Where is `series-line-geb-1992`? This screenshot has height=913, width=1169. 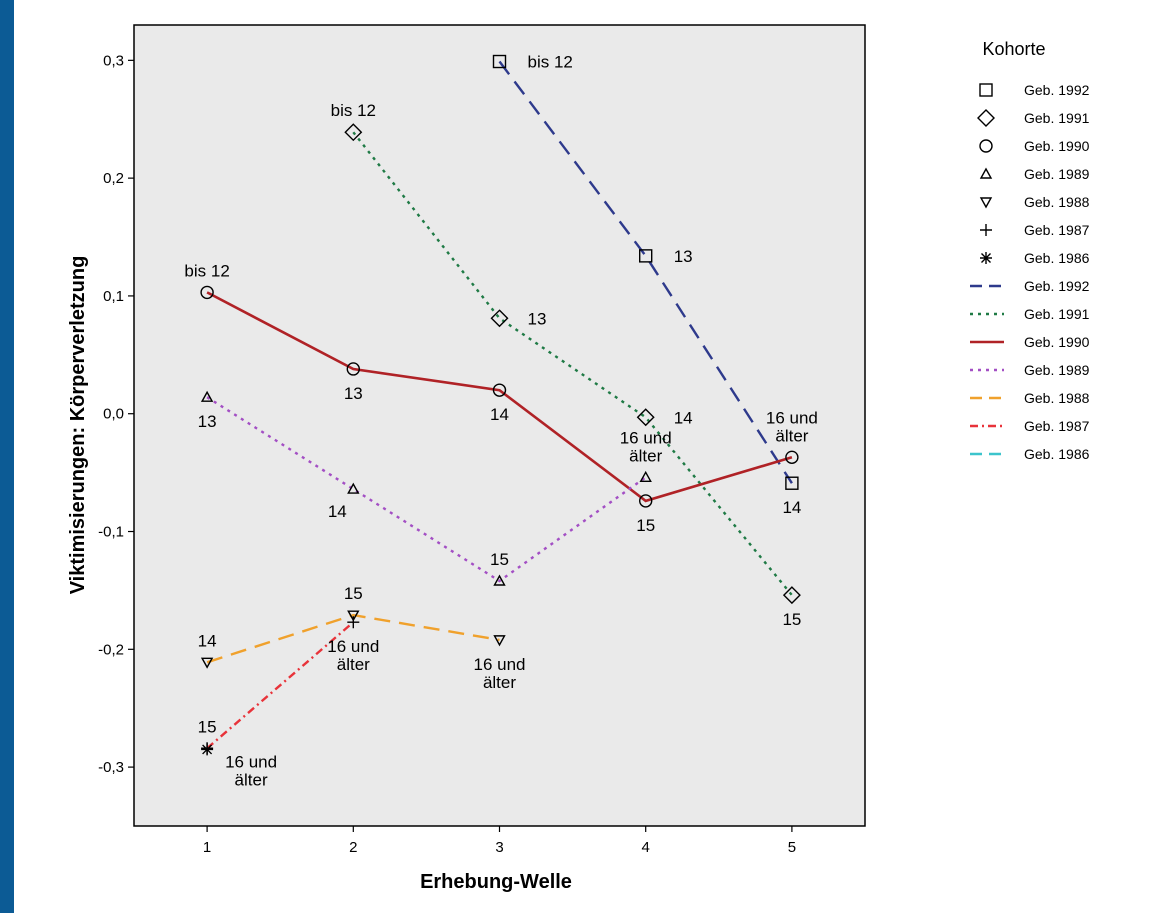 series-line-geb-1992 is located at coordinates (645, 272).